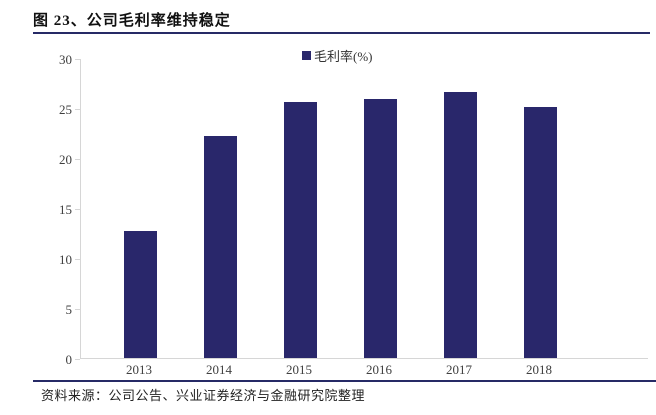  I want to click on figure-title: 图 23、公司毛利率维持稳定, so click(132, 21).